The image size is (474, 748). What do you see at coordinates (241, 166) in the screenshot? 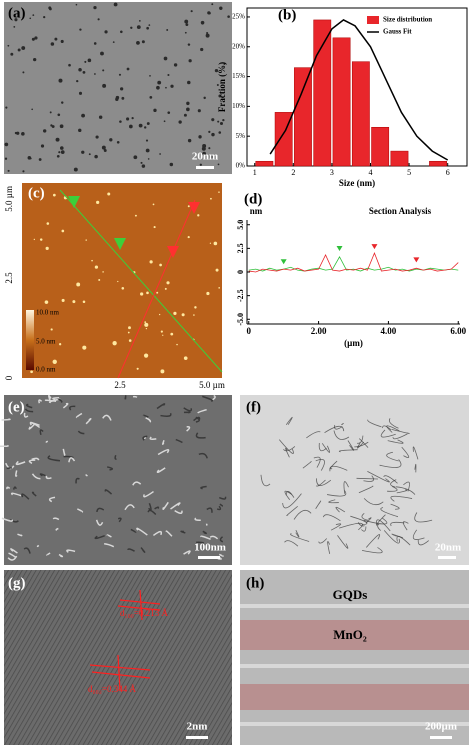
I see `y-tick-label: 0%` at bounding box center [241, 166].